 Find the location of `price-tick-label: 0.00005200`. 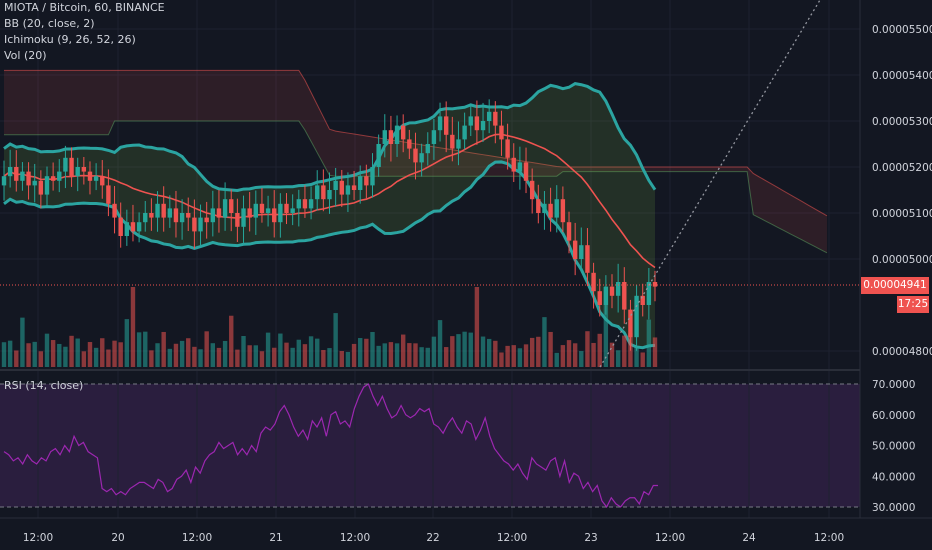

price-tick-label: 0.00005200 is located at coordinates (902, 168).